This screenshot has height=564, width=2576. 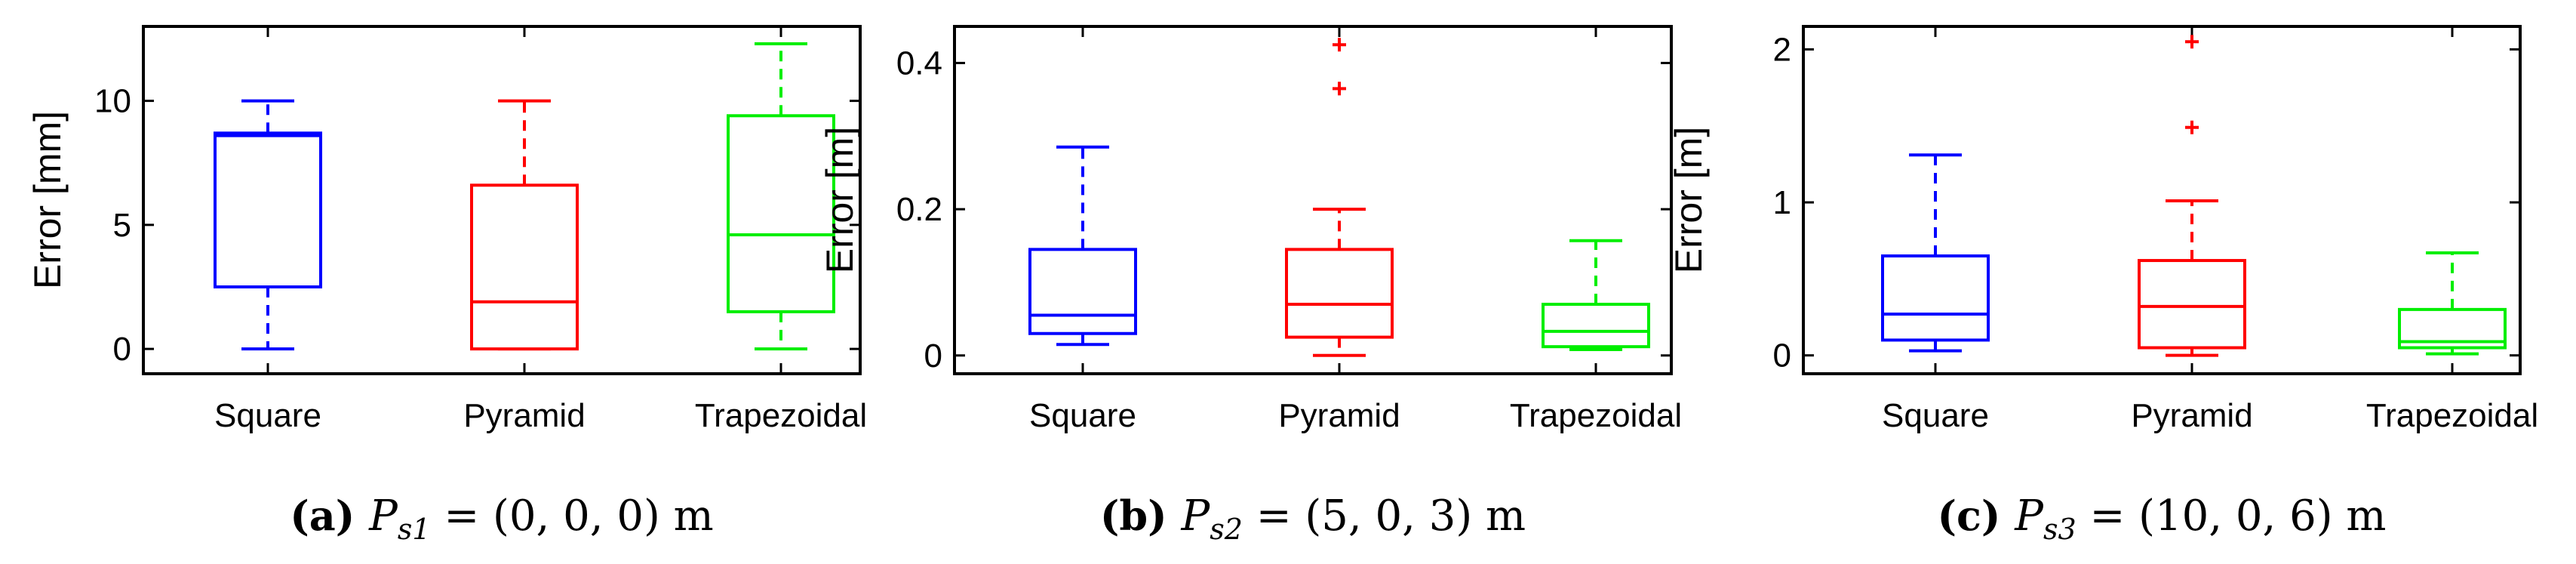 What do you see at coordinates (122, 225) in the screenshot?
I see `y-tick-label: 5` at bounding box center [122, 225].